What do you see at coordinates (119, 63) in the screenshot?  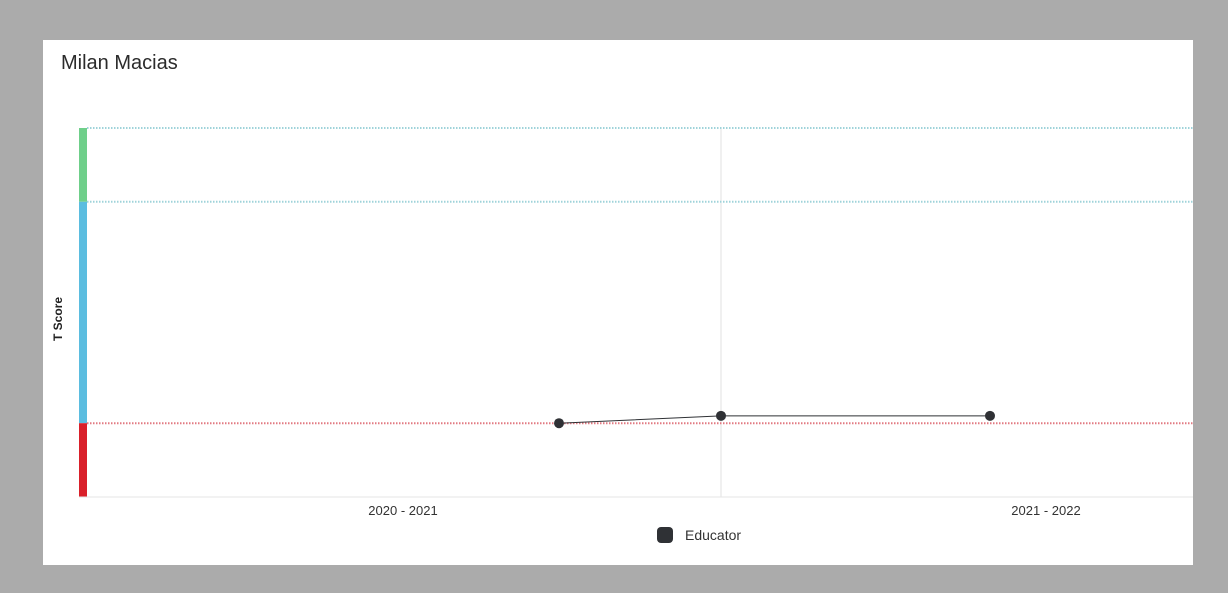 I see `chart-title: Milan Macias` at bounding box center [119, 63].